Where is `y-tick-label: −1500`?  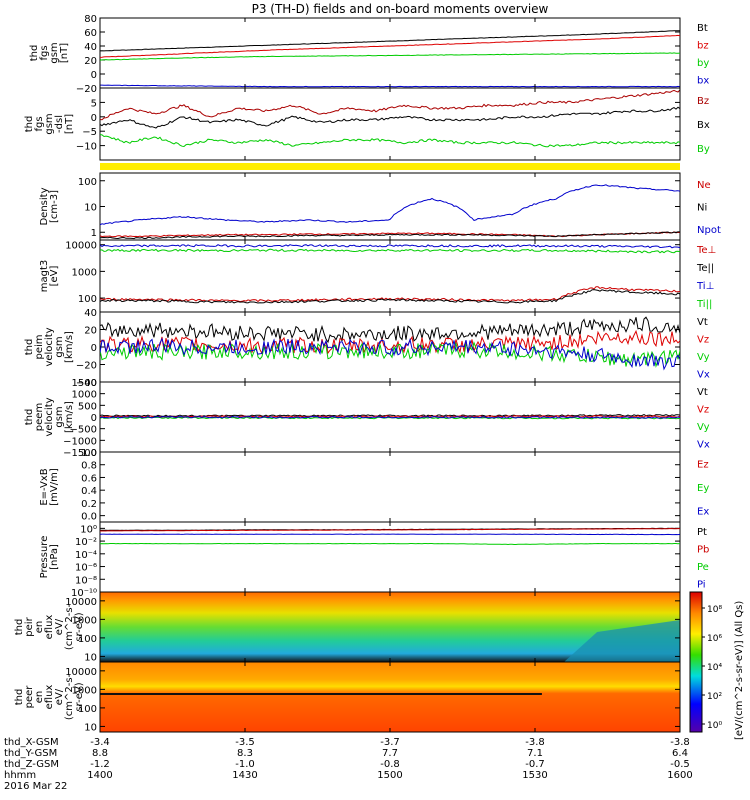 y-tick-label: −1500 is located at coordinates (80, 453).